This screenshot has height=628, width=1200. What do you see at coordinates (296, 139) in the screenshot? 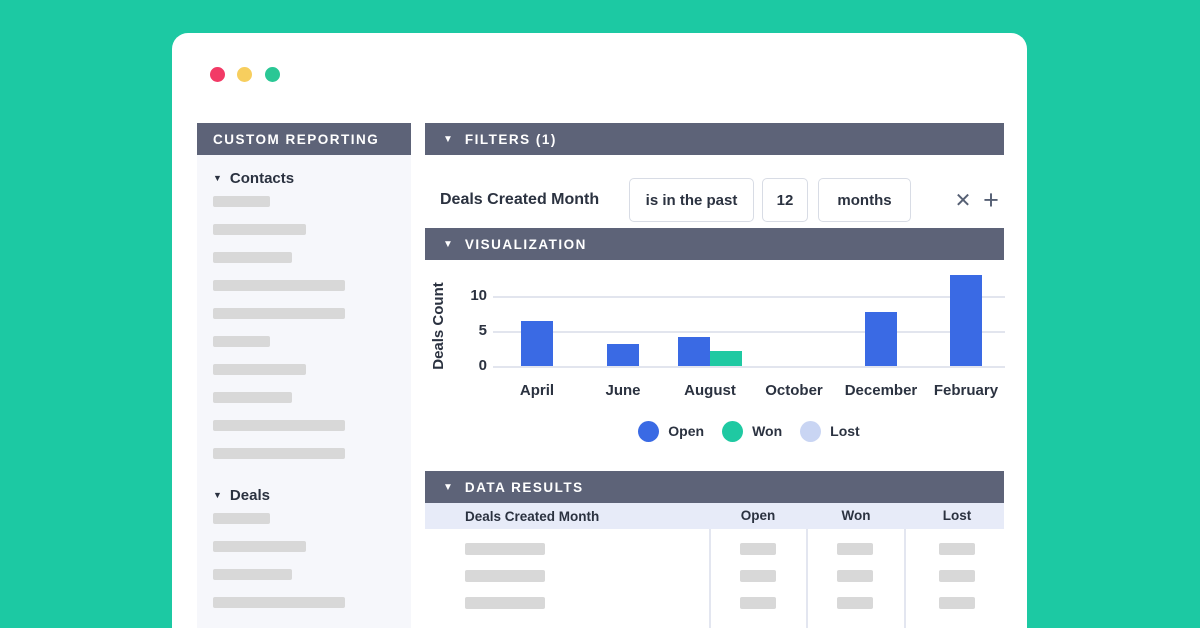
I see `sidebar-title: CUSTOM REPORTING` at bounding box center [296, 139].